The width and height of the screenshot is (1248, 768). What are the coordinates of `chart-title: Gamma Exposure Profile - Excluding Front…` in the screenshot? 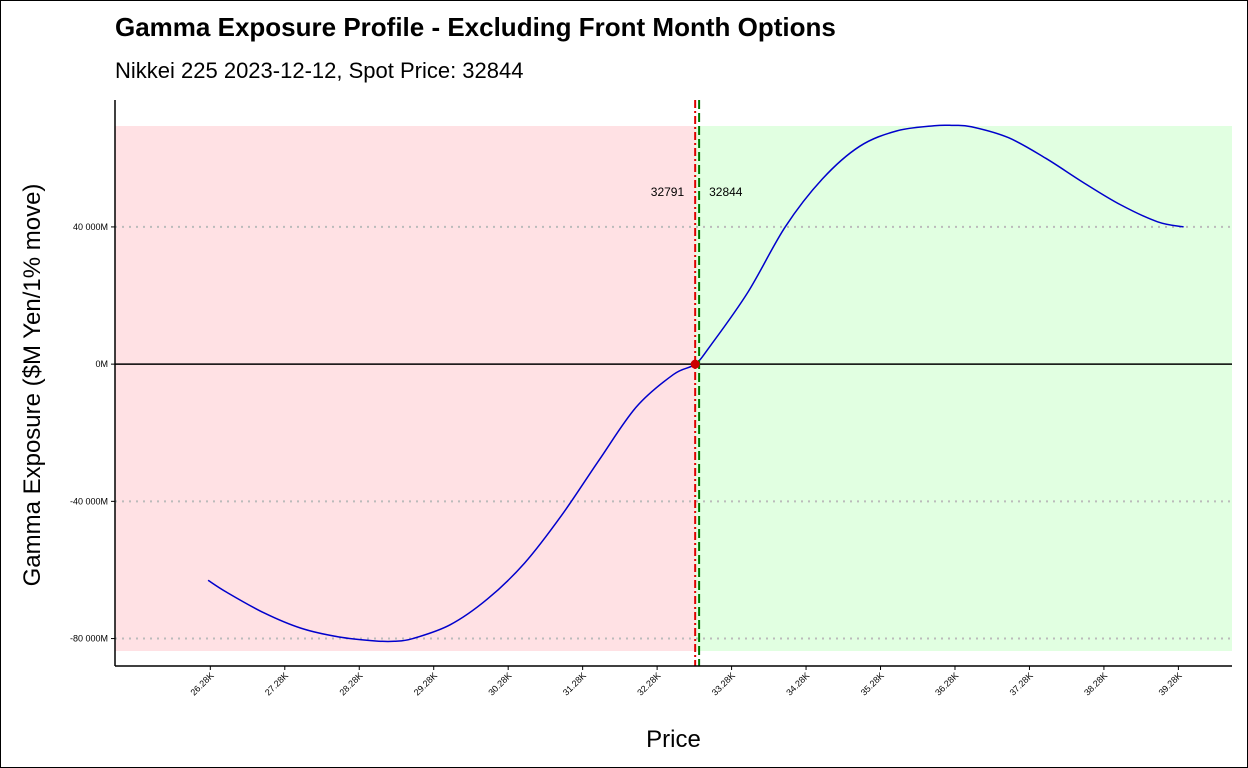 It's located at (475, 27).